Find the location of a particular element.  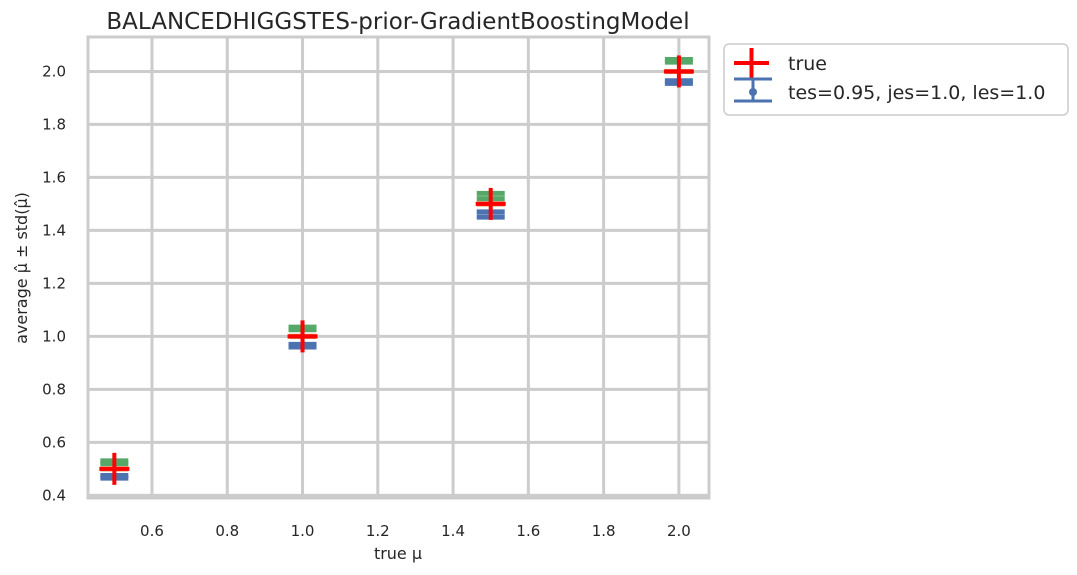

y-tick-label: 1.6 is located at coordinates (54, 177).